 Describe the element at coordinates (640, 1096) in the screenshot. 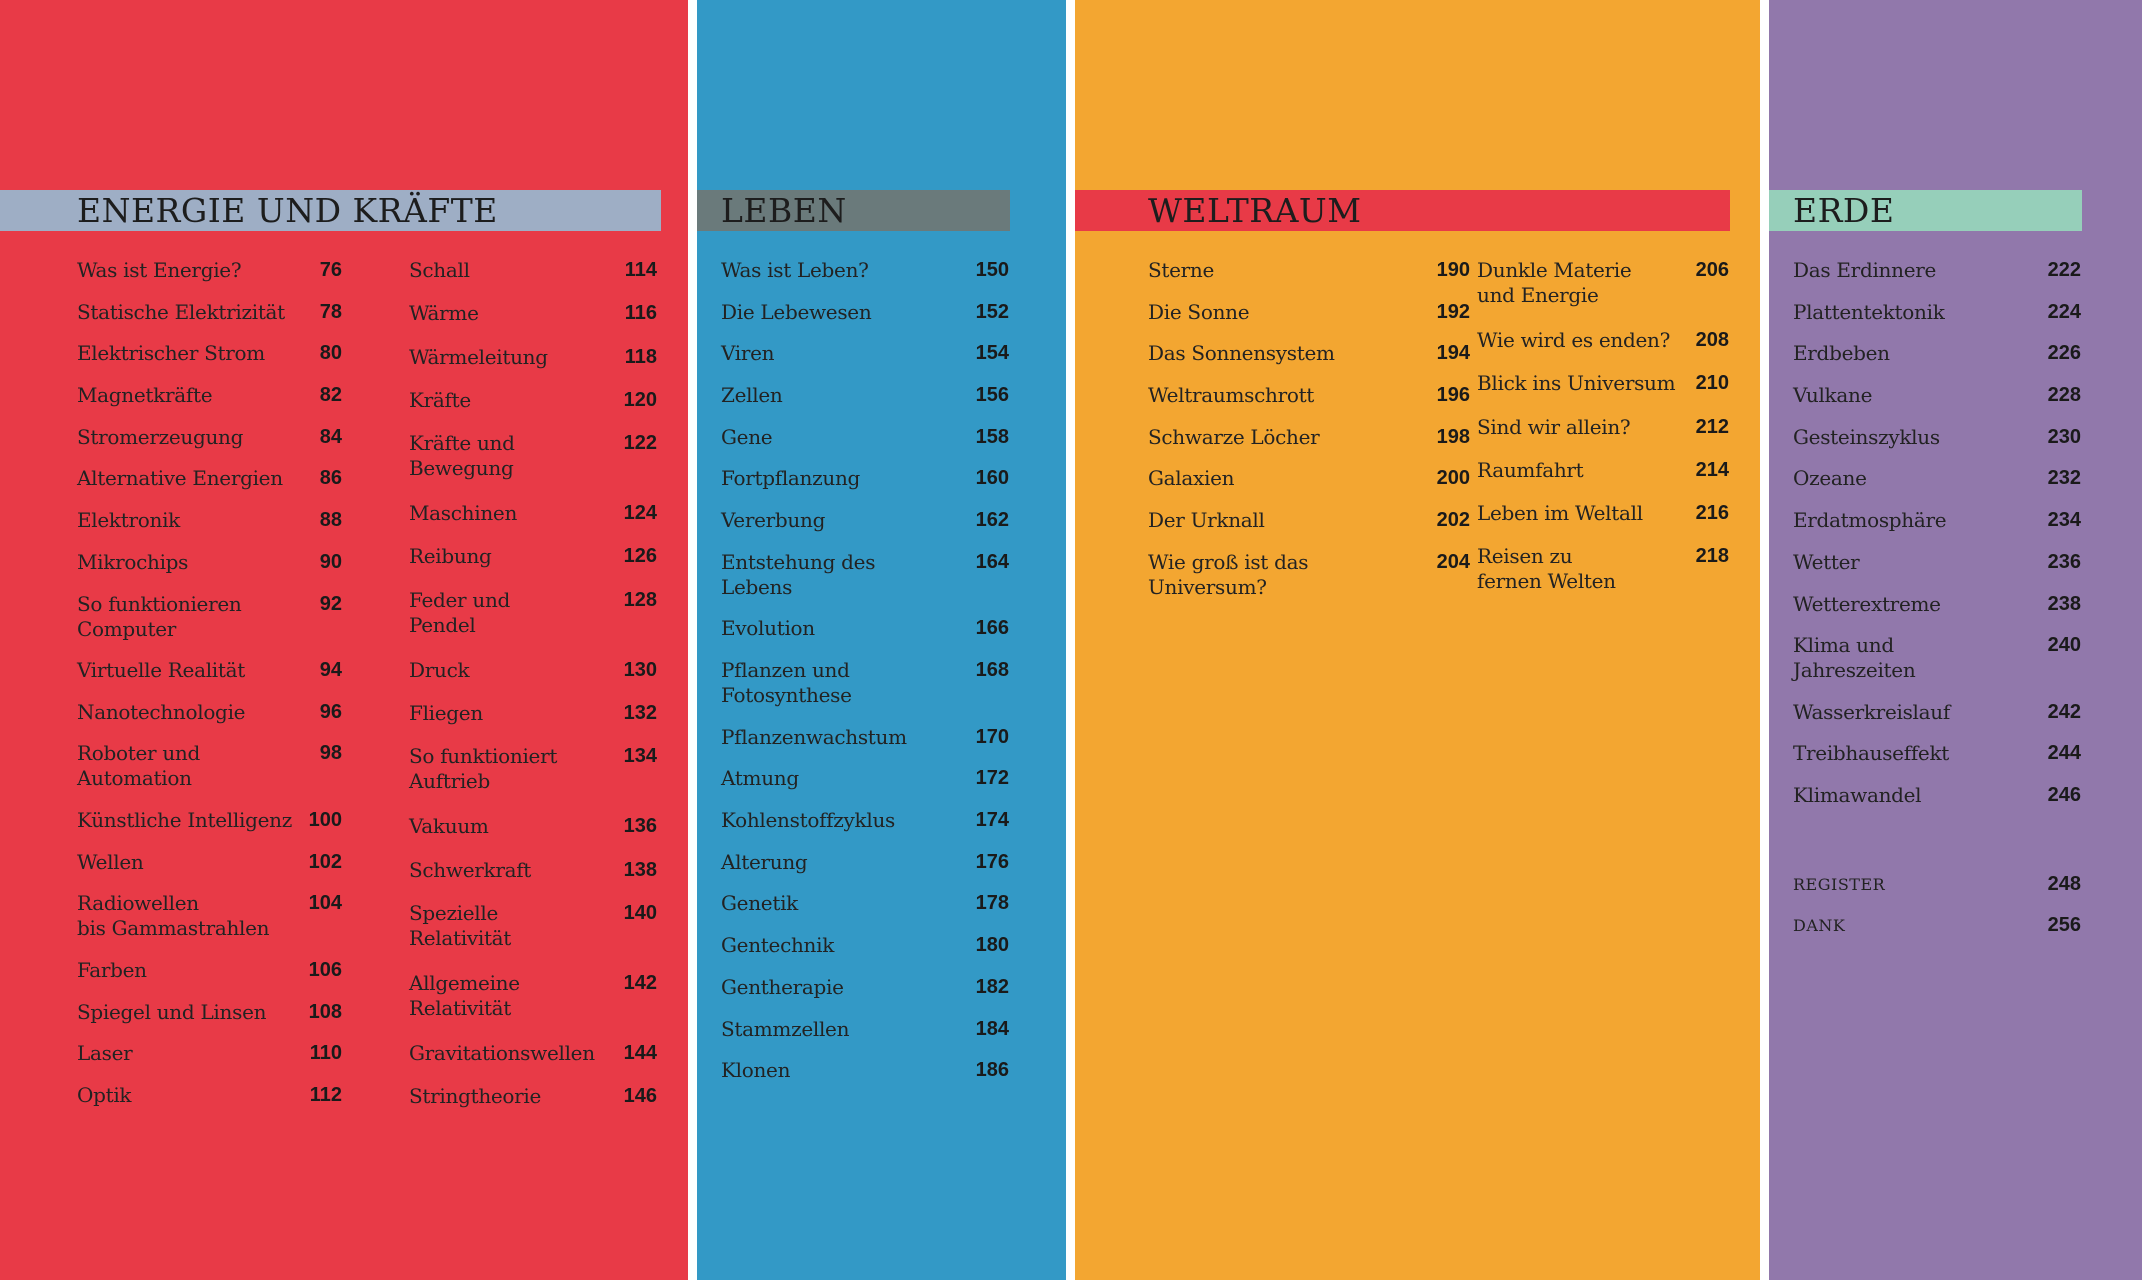

I see `toc-entry-page: 146` at that location.